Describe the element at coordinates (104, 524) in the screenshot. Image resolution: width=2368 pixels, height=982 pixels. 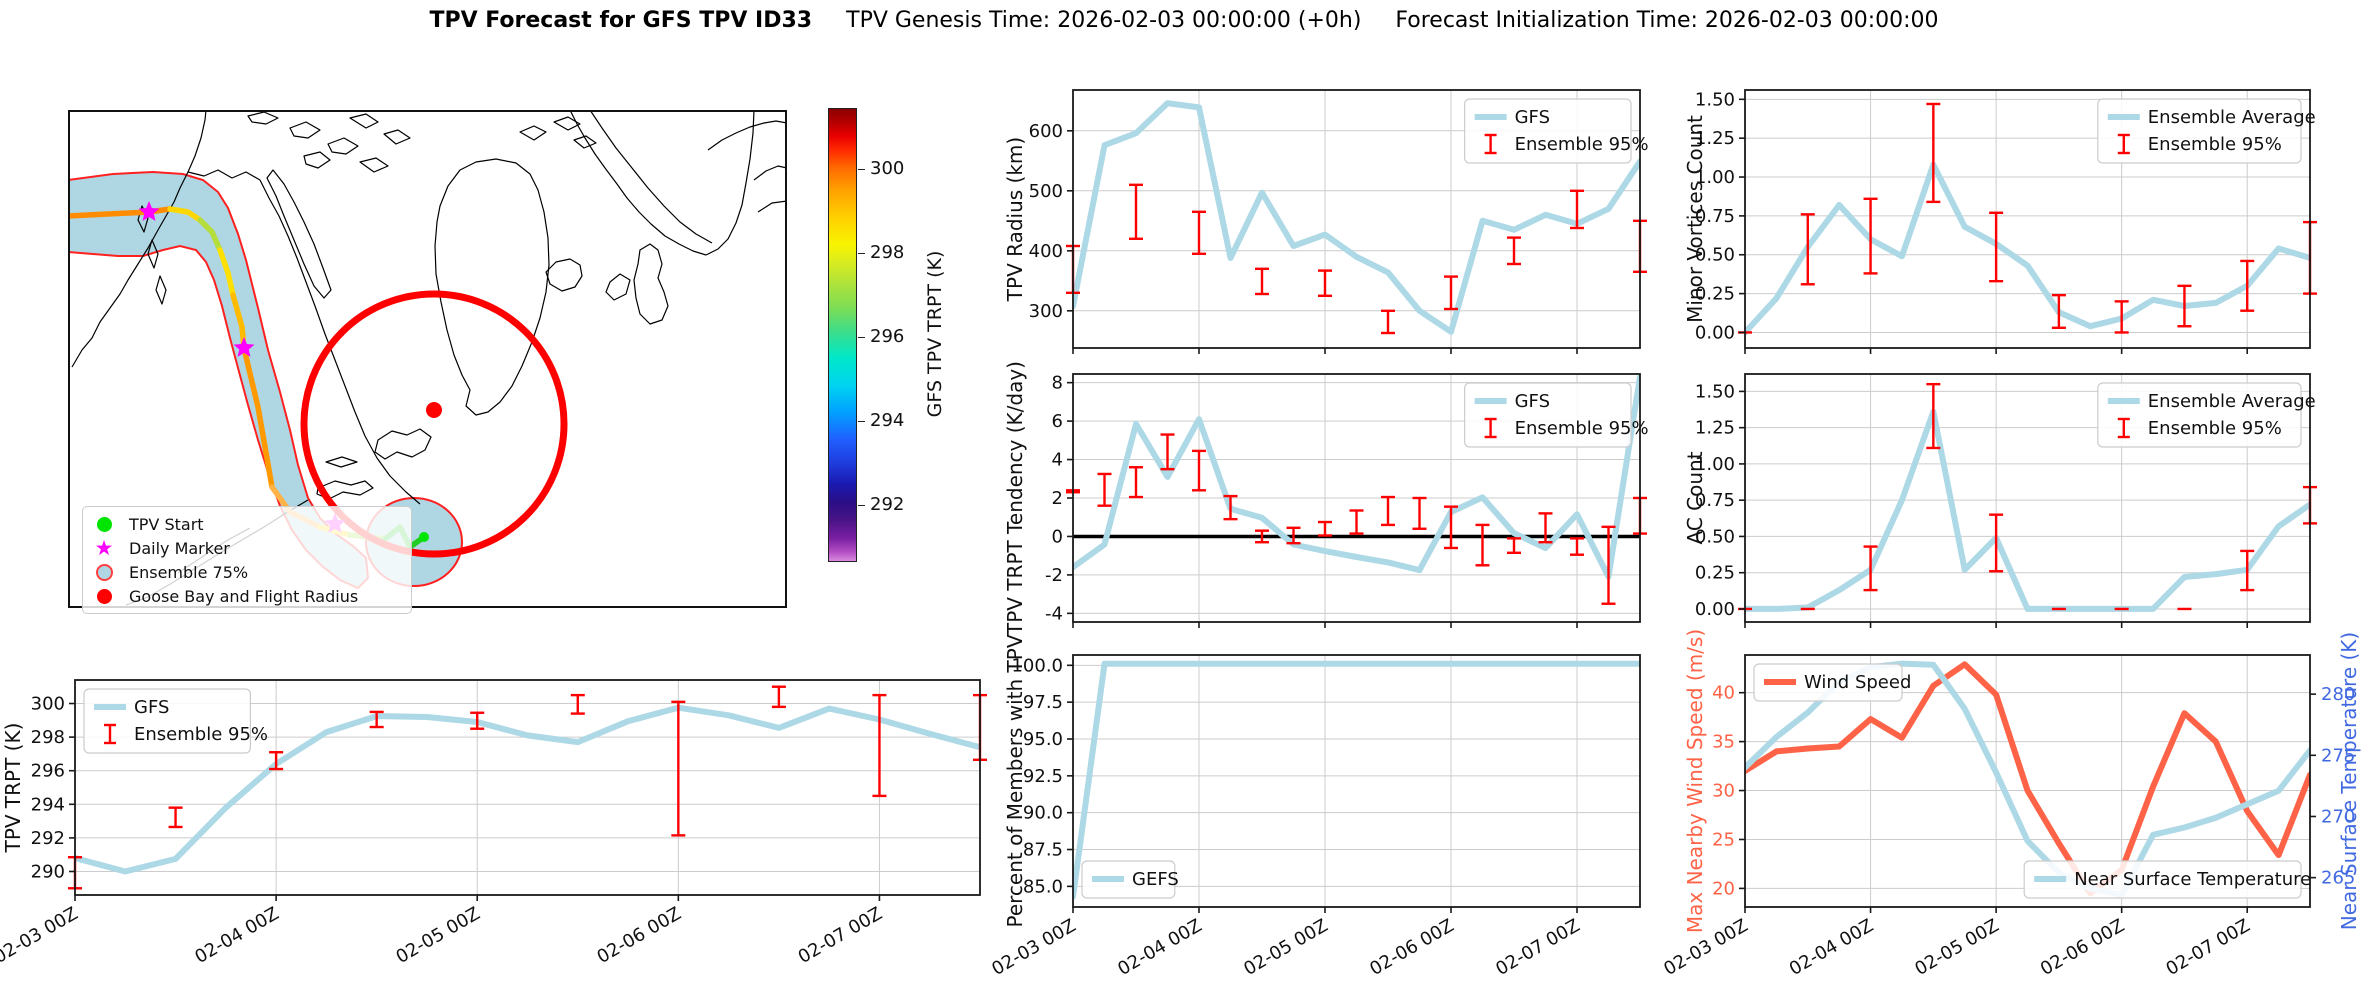
I see `tpv-start-icon` at that location.